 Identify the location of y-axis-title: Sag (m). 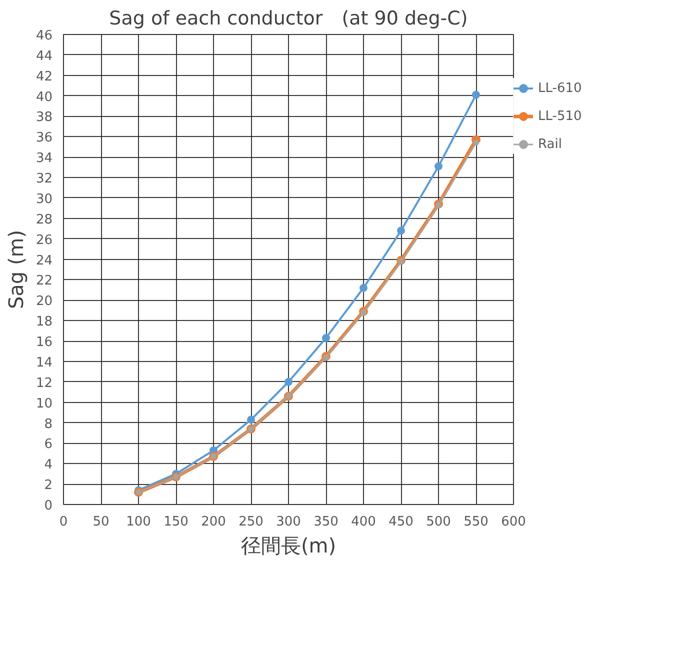
(16, 270).